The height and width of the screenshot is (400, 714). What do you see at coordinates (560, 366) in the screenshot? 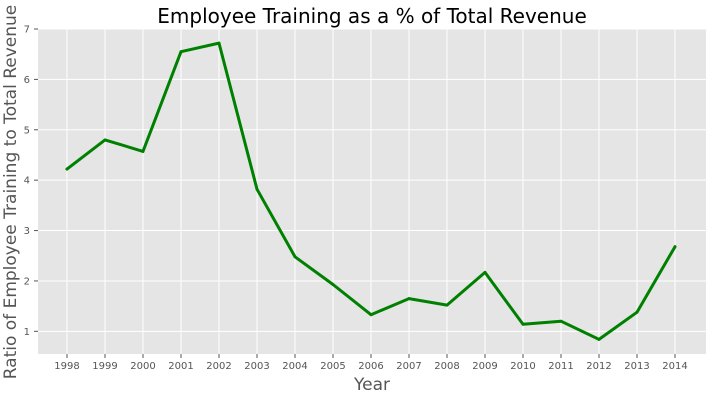
I see `x-tick-label: 2011` at bounding box center [560, 366].